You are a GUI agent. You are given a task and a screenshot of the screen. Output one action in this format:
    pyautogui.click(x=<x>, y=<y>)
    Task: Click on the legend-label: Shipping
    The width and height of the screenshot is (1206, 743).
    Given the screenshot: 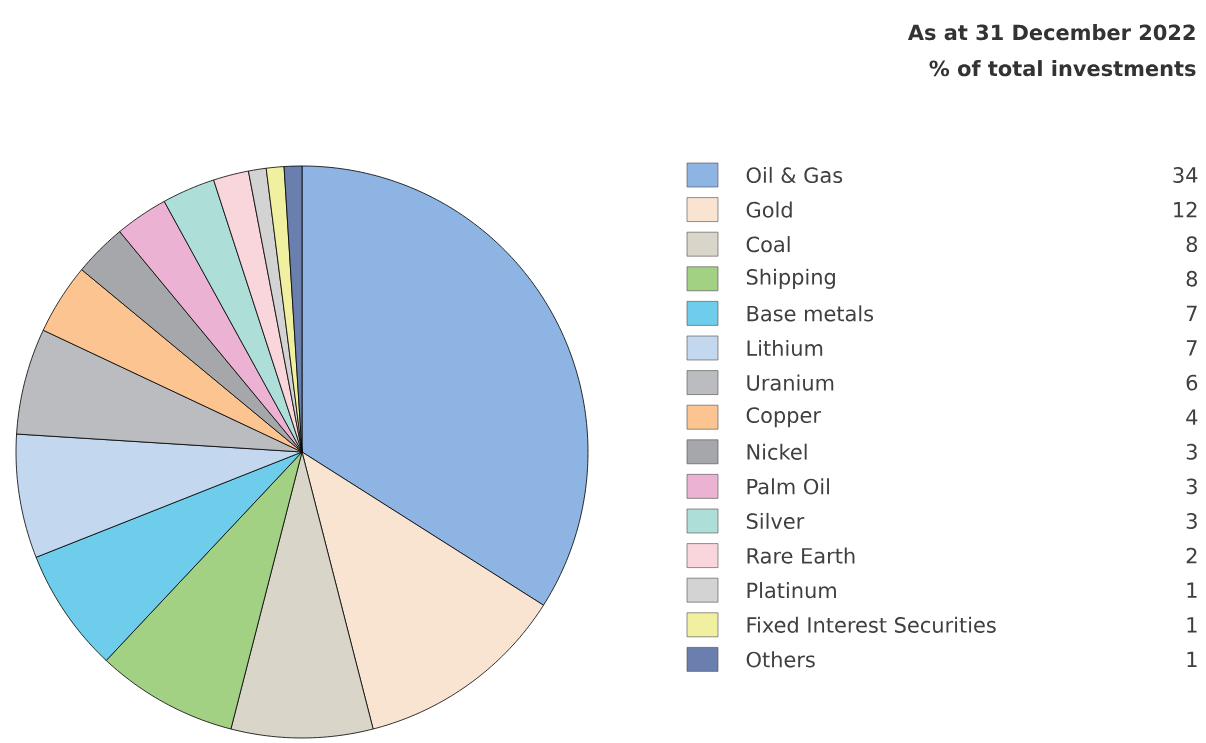 What is the action you would take?
    pyautogui.click(x=790, y=278)
    